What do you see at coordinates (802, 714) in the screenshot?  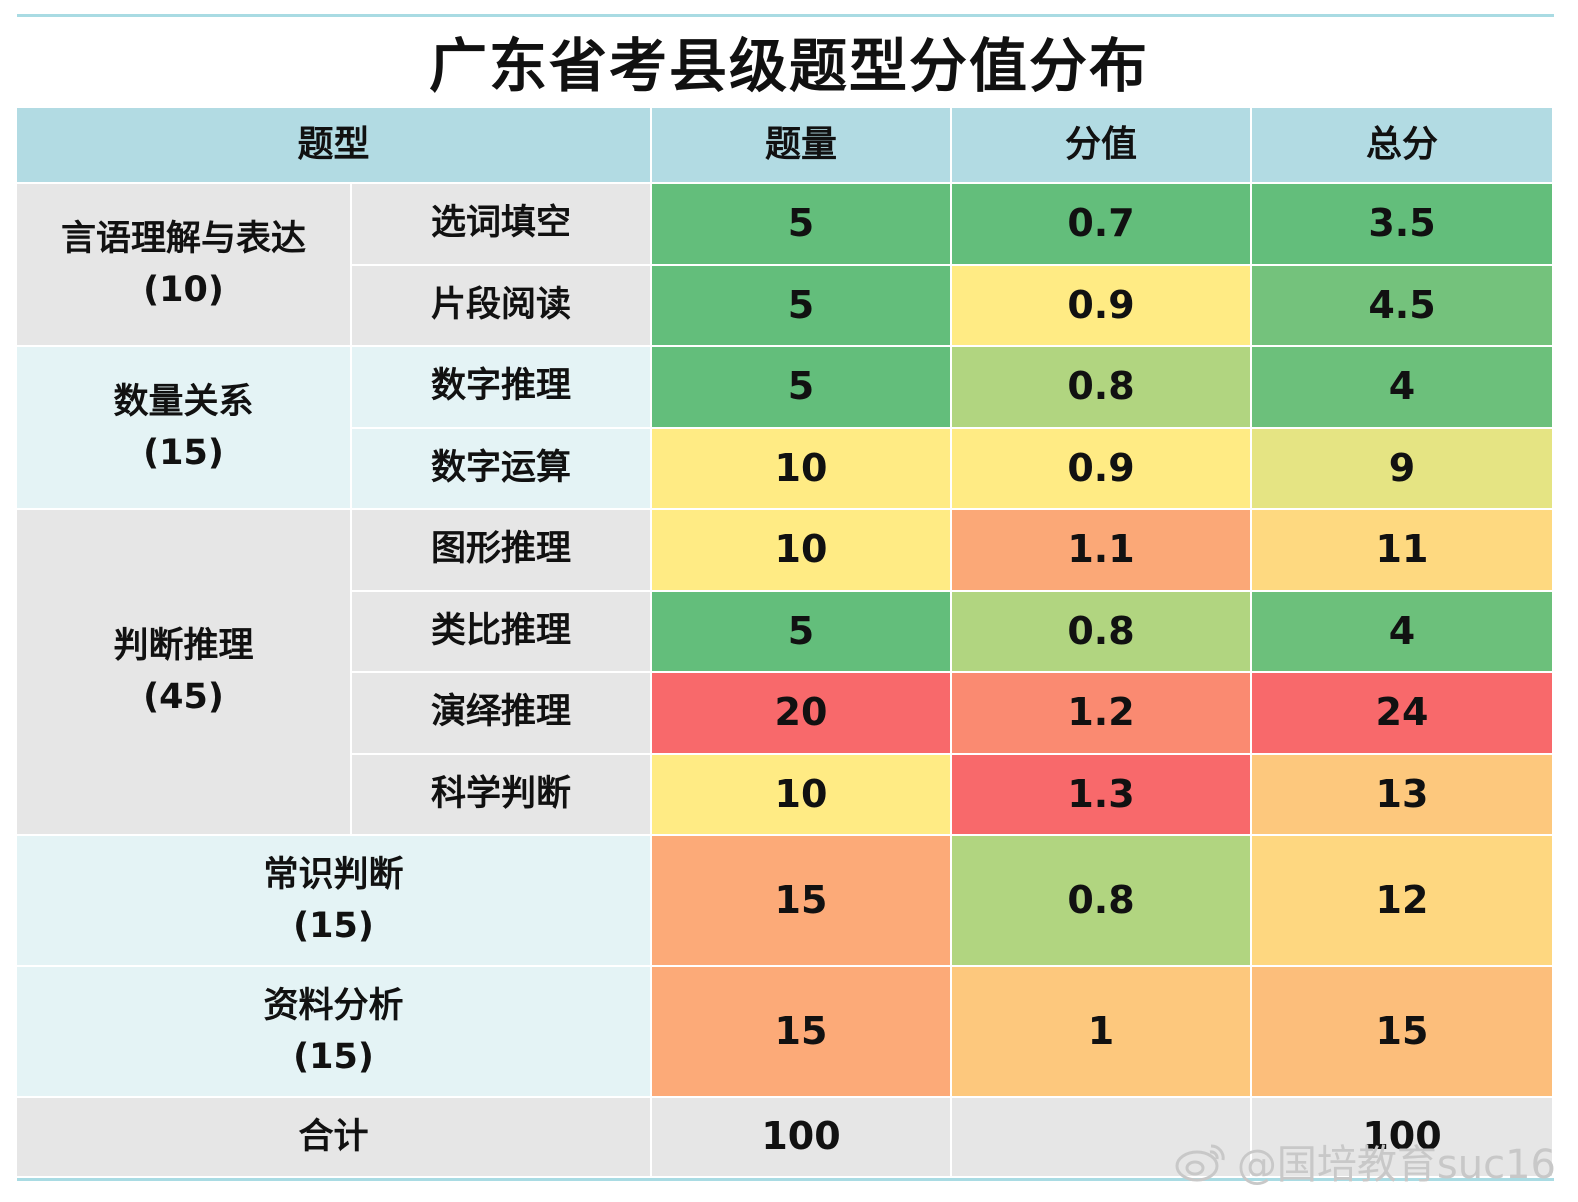 I see `count-cell: 20` at bounding box center [802, 714].